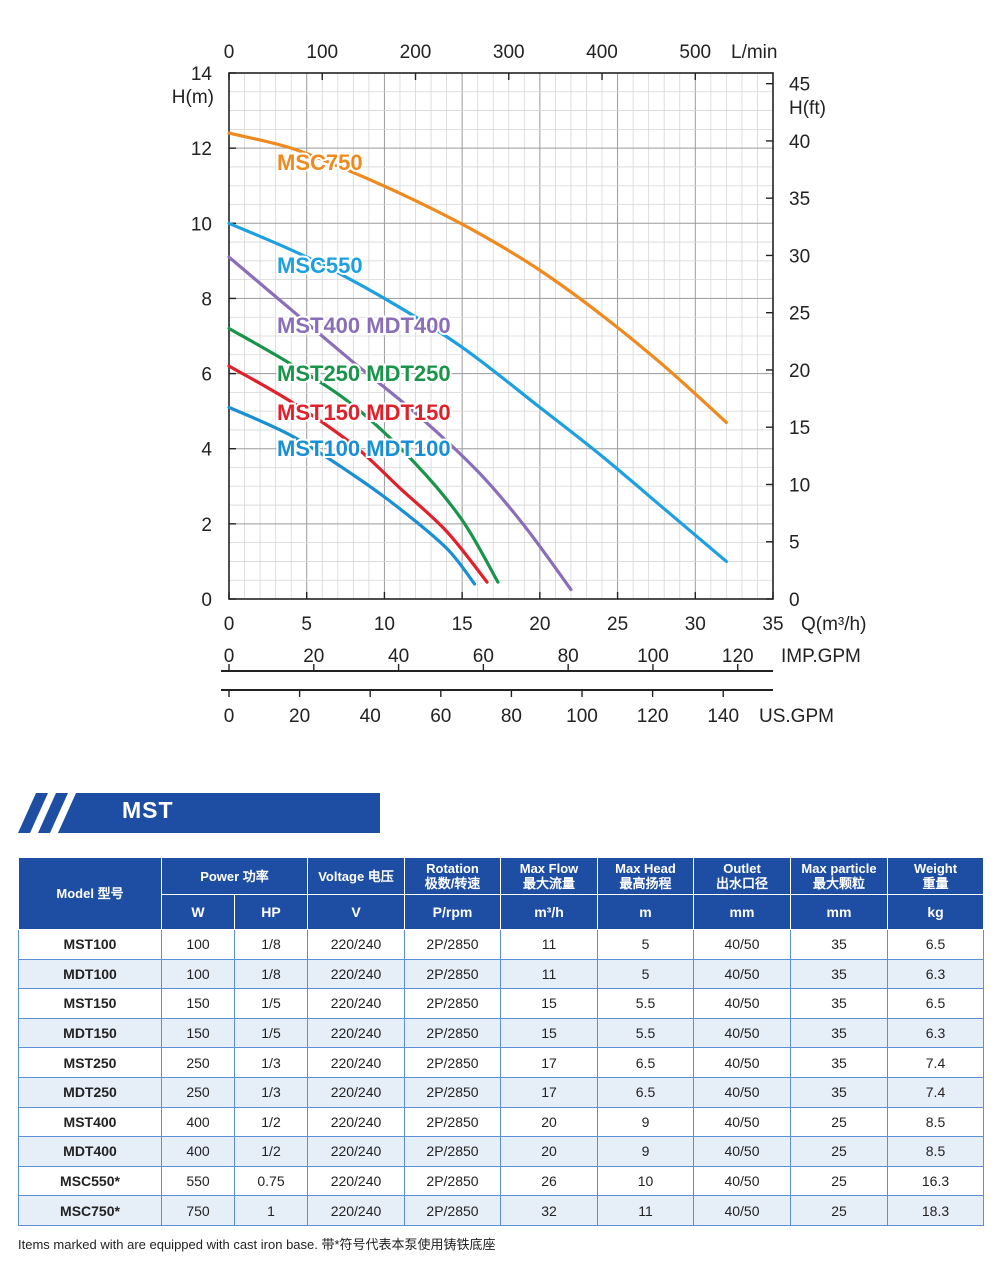 The image size is (1000, 1281). Describe the element at coordinates (645, 974) in the screenshot. I see `table-cell: 5` at that location.